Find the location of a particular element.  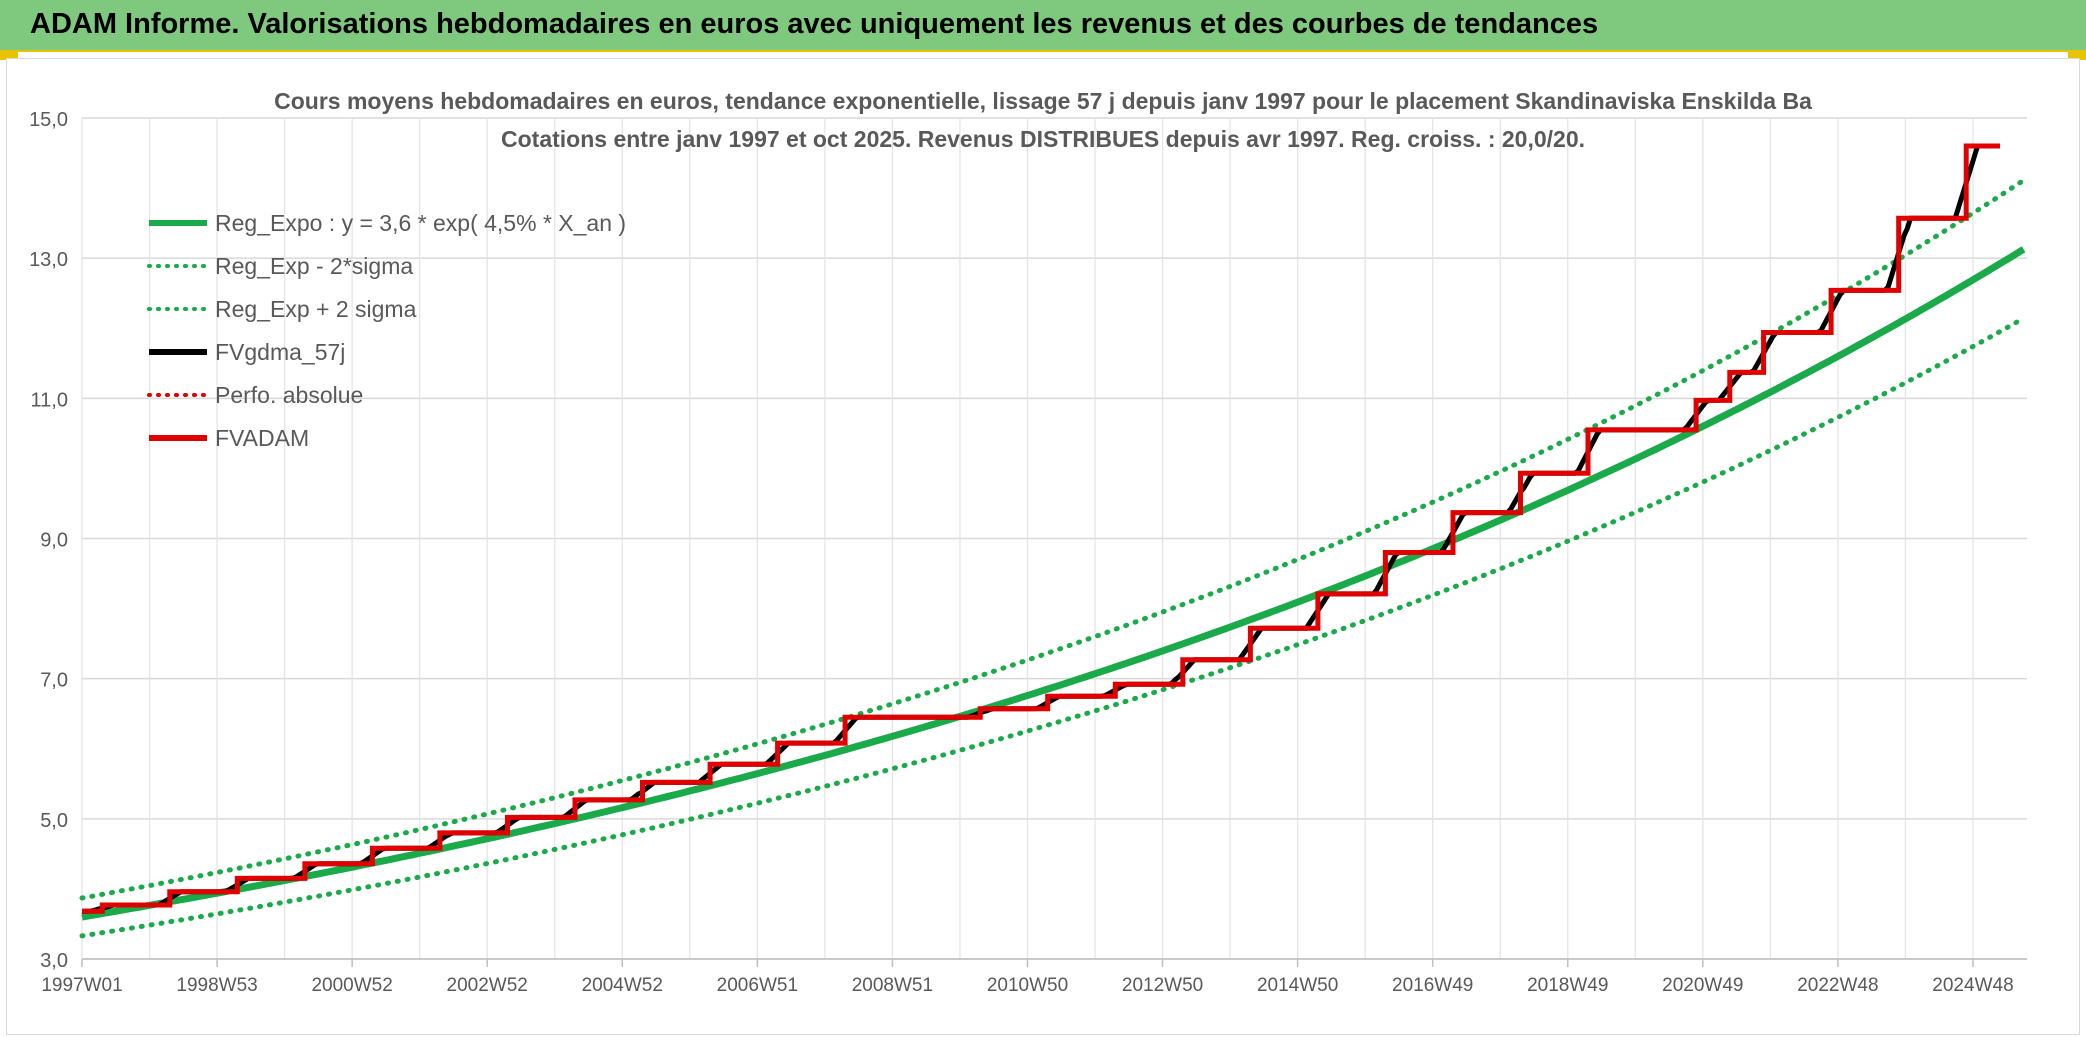

x-tick-label: 2012W50 is located at coordinates (1162, 985).